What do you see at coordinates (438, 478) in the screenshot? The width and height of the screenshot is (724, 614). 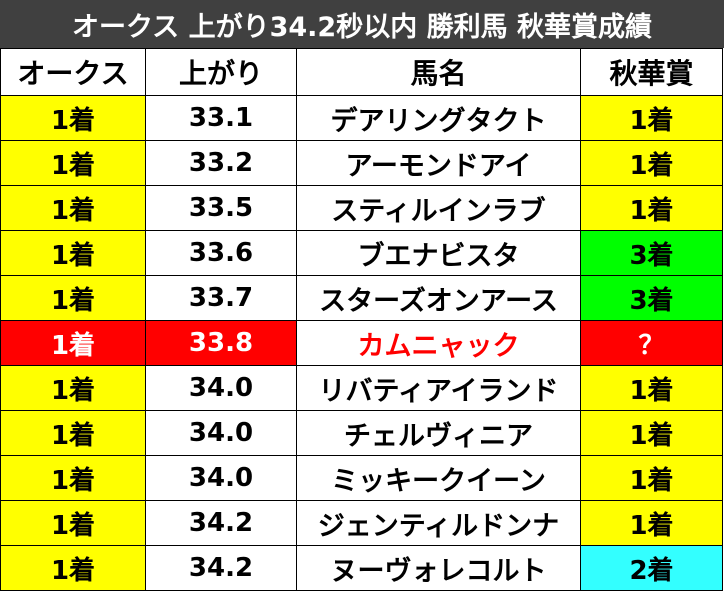 I see `cell-horse-name: ミッキークイーン` at bounding box center [438, 478].